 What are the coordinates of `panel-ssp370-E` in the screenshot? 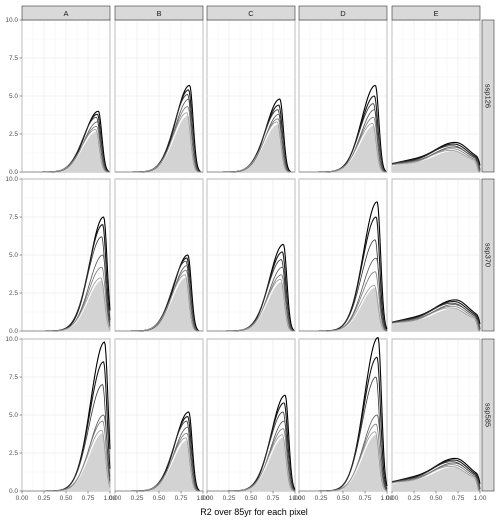 It's located at (436, 255).